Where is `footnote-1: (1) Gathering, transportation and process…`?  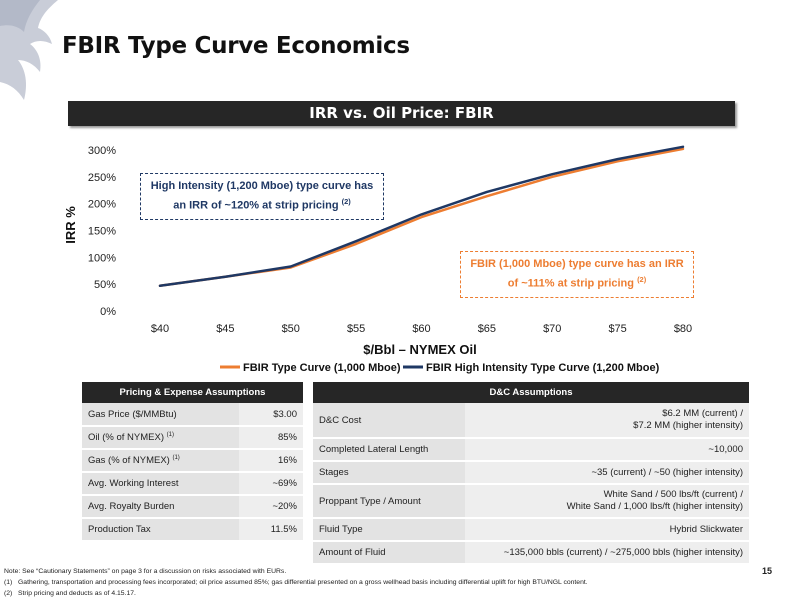
footnote-1: (1) Gathering, transportation and process… is located at coordinates (296, 582).